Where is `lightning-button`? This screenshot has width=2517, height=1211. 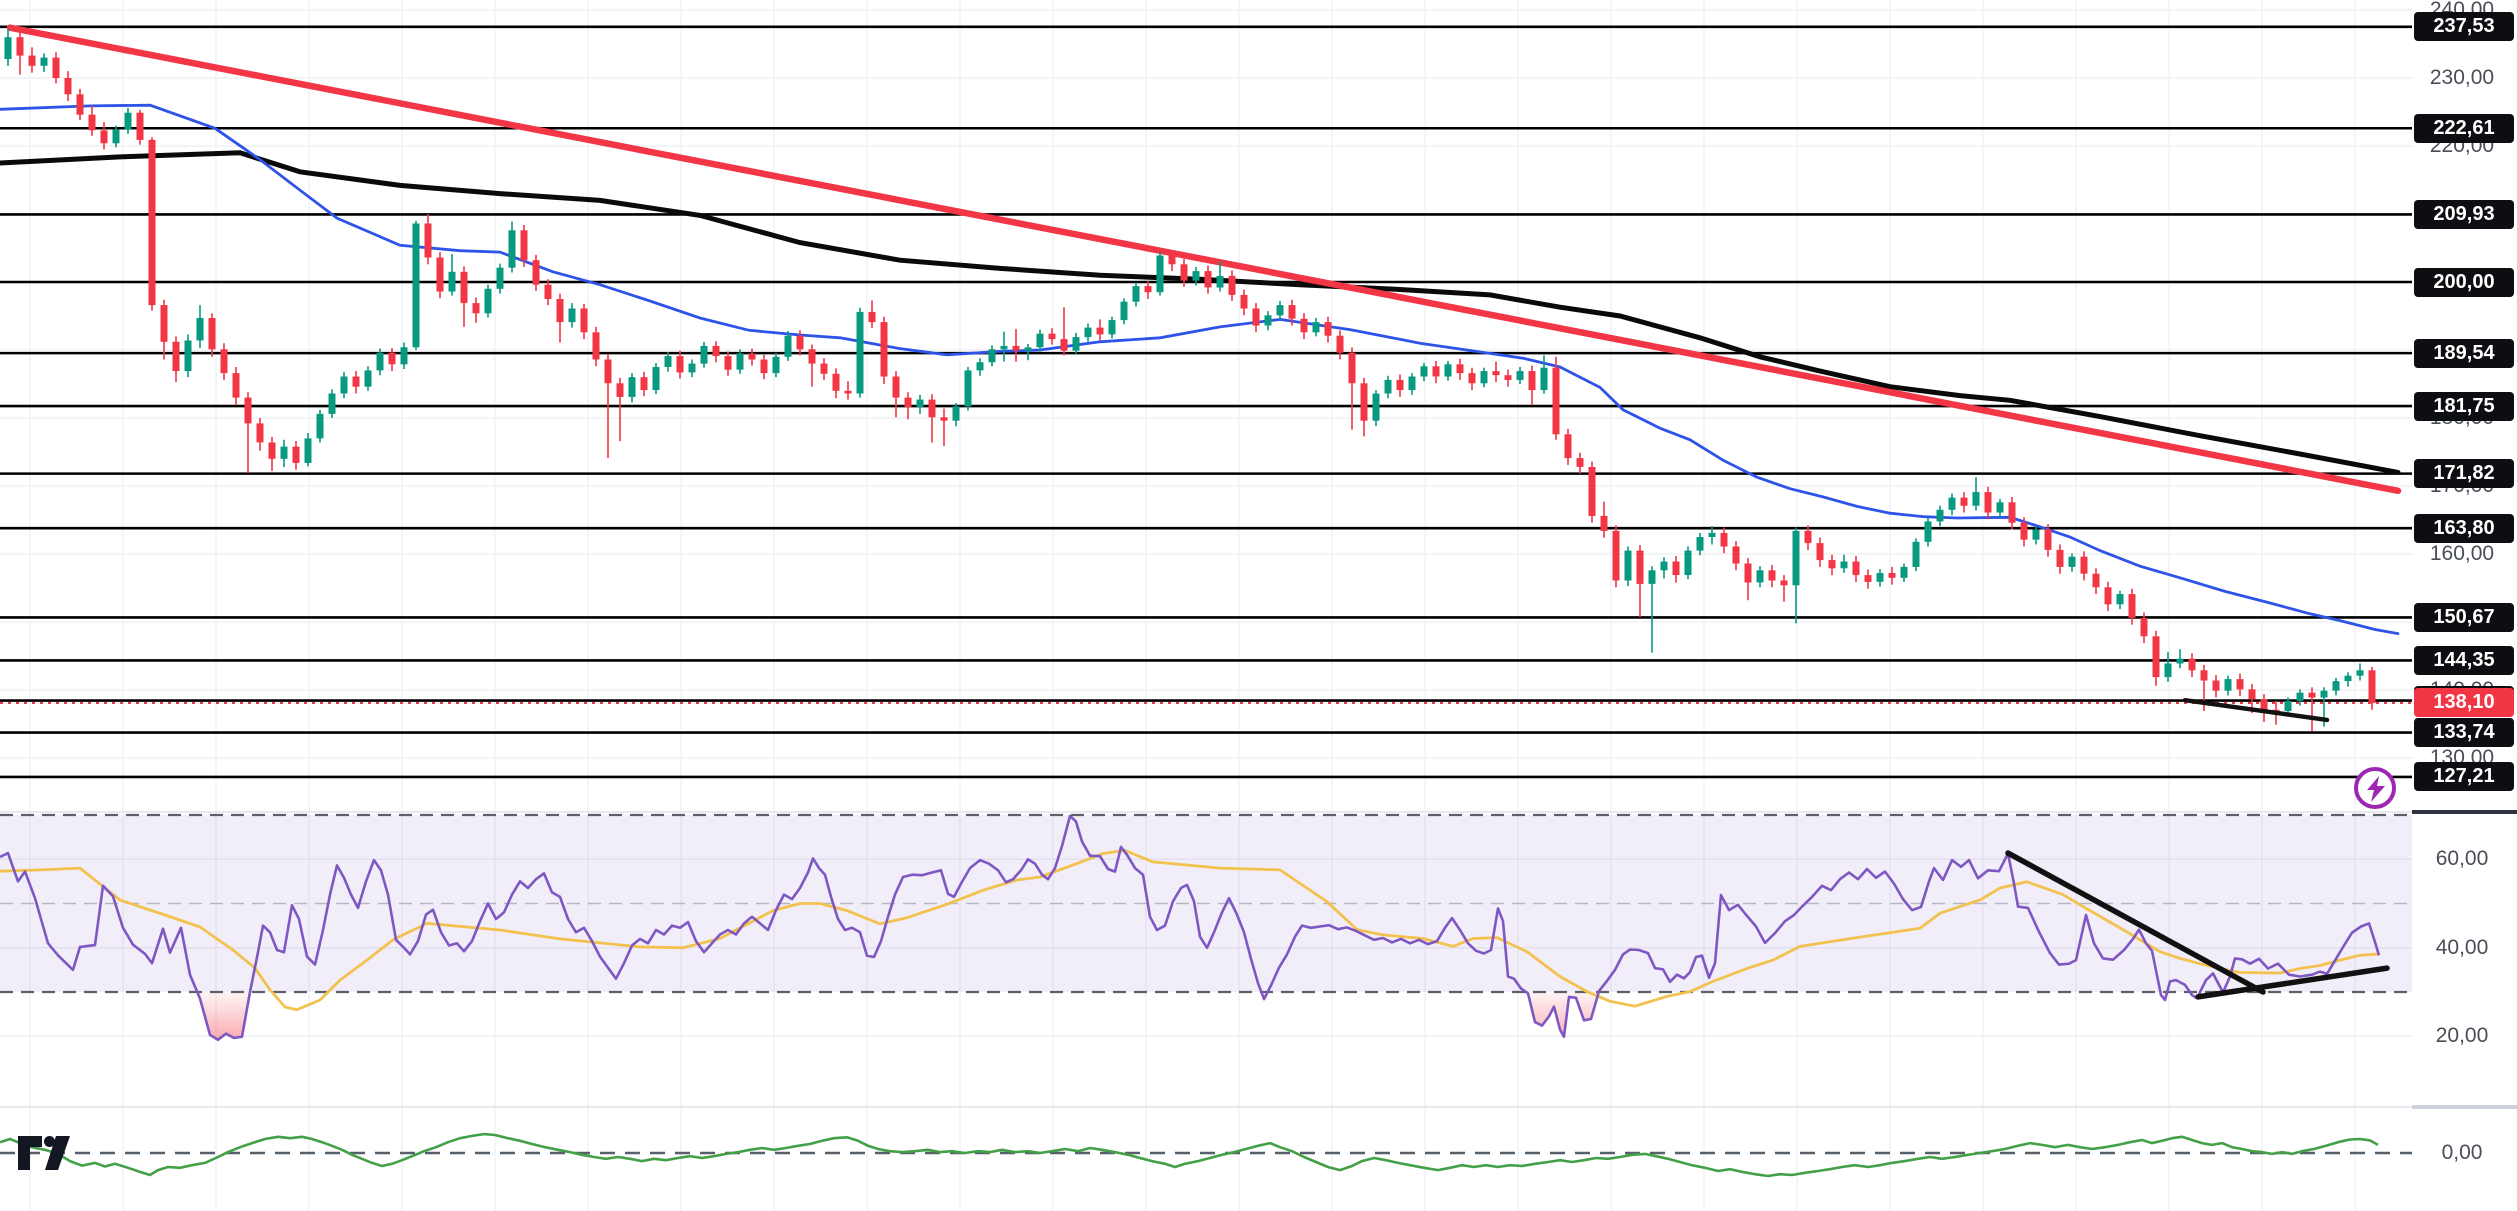
lightning-button is located at coordinates (2375, 788).